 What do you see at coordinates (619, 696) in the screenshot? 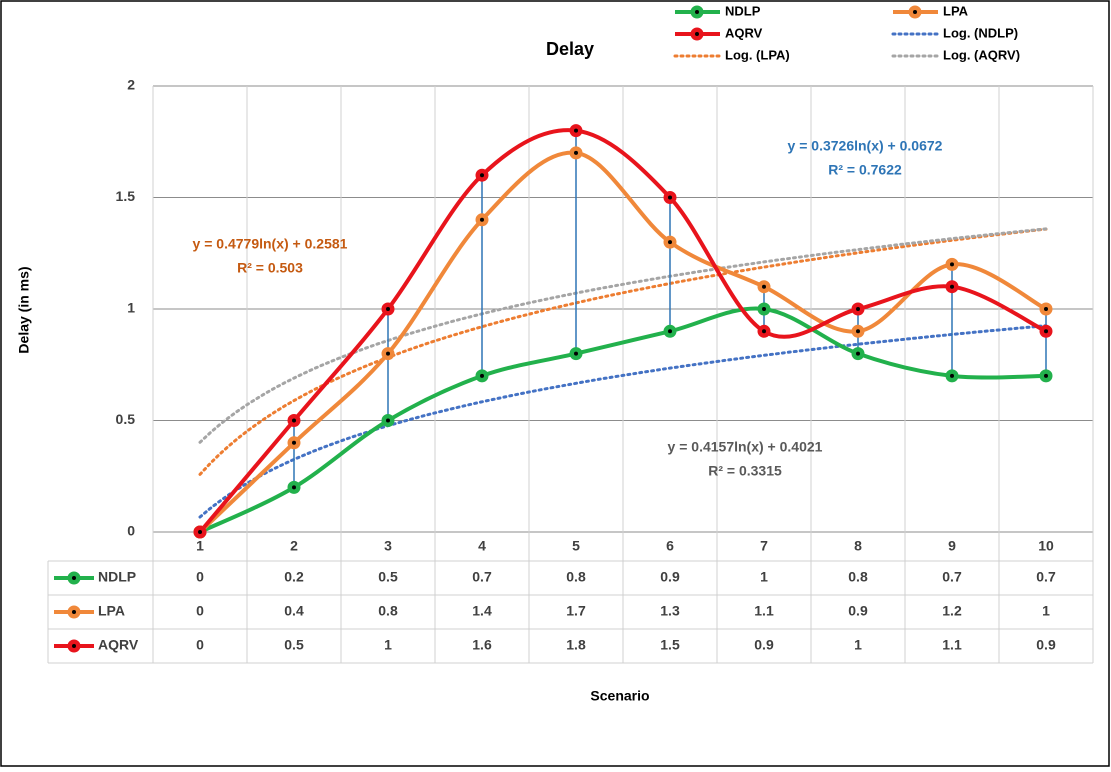
I see `x-axis-title: Scenario` at bounding box center [619, 696].